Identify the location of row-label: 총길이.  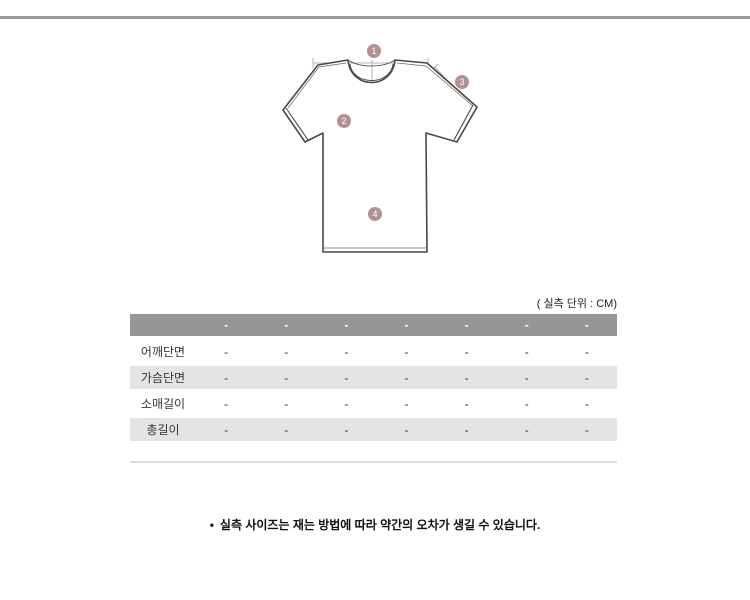
(163, 430).